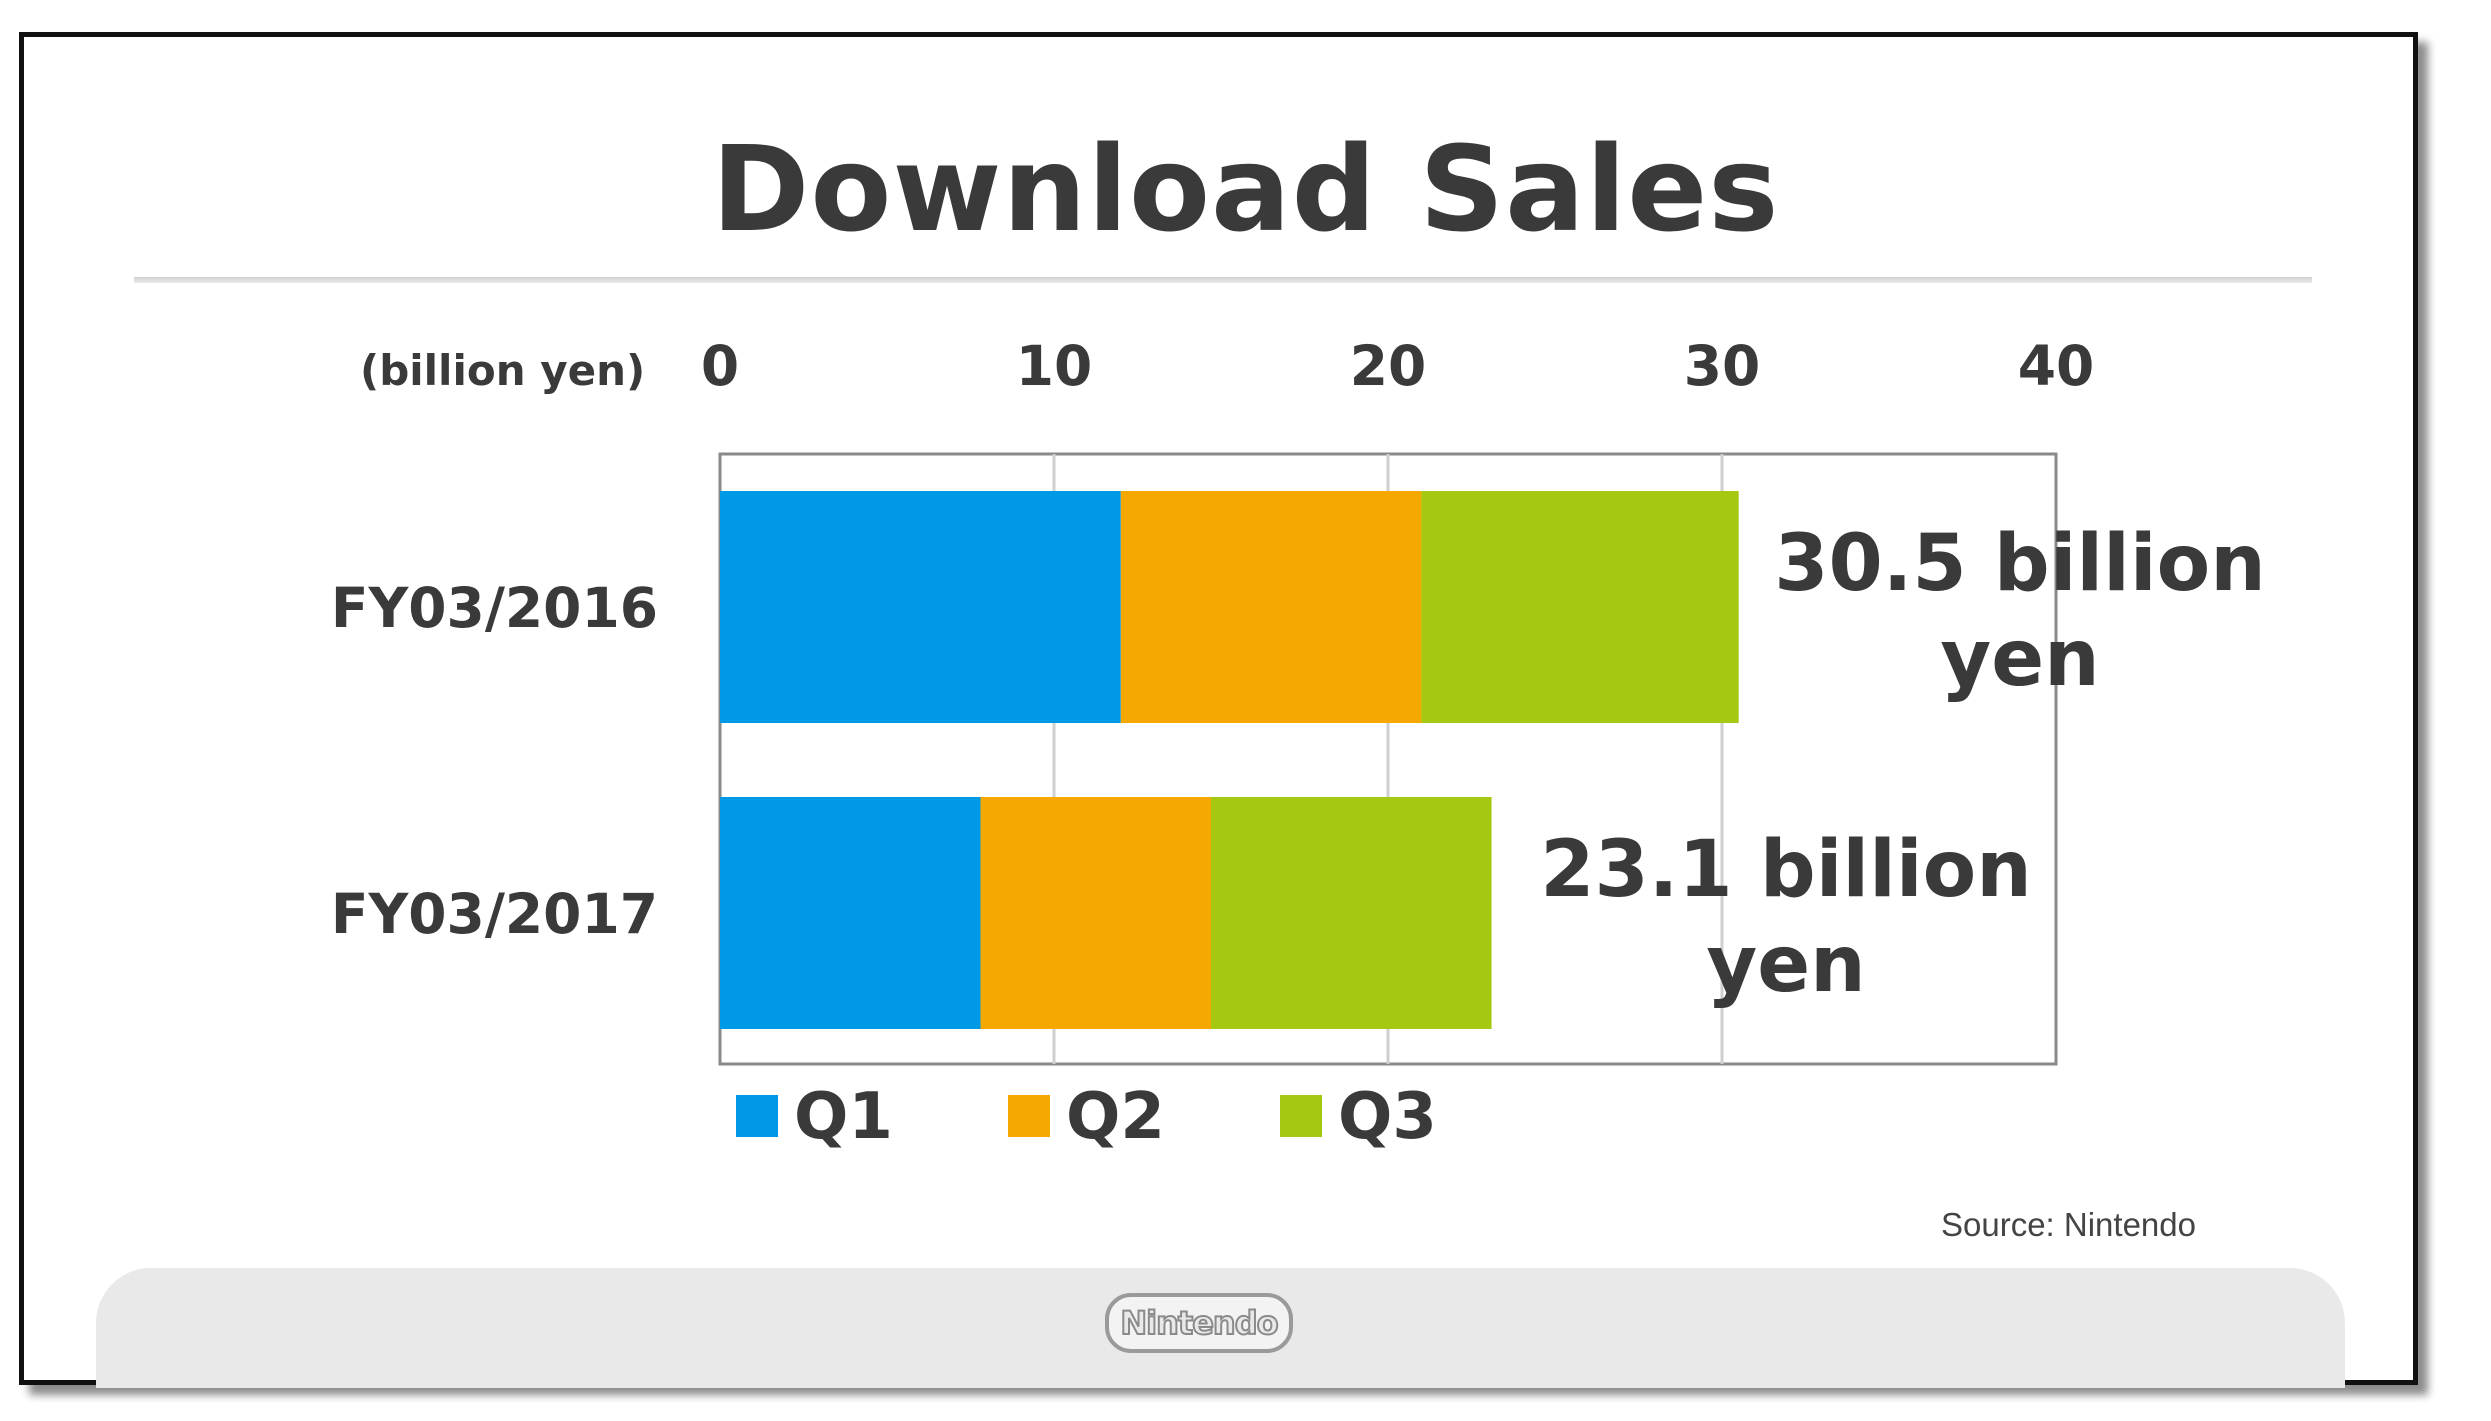 This screenshot has height=1421, width=2491. What do you see at coordinates (2020, 611) in the screenshot?
I see `total-label: 30.5 billion yen` at bounding box center [2020, 611].